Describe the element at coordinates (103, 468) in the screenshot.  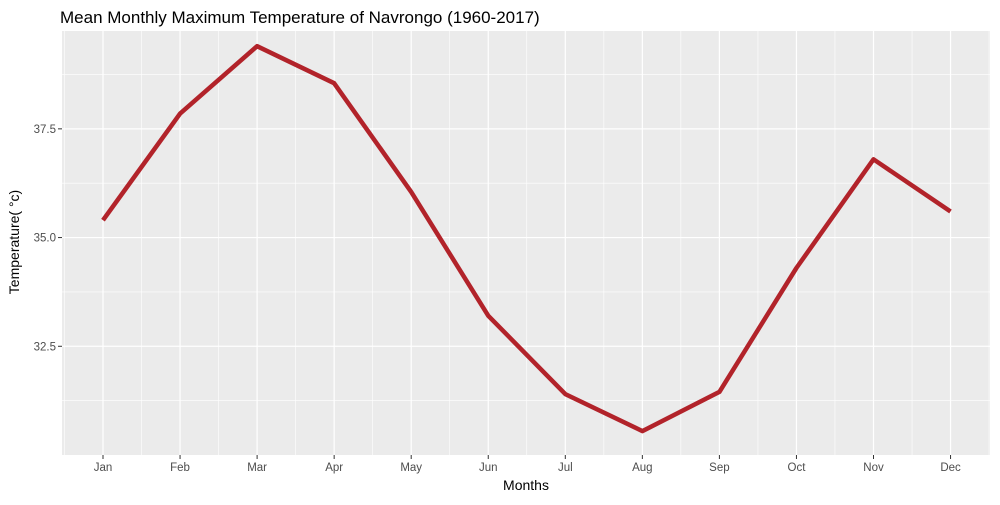
I see `x-tick-label: Jan` at that location.